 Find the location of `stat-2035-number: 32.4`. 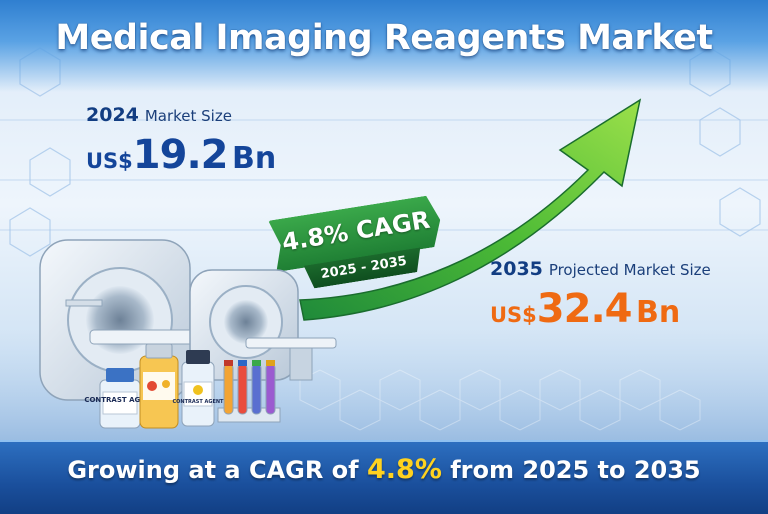

stat-2035-number: 32.4 is located at coordinates (584, 309).